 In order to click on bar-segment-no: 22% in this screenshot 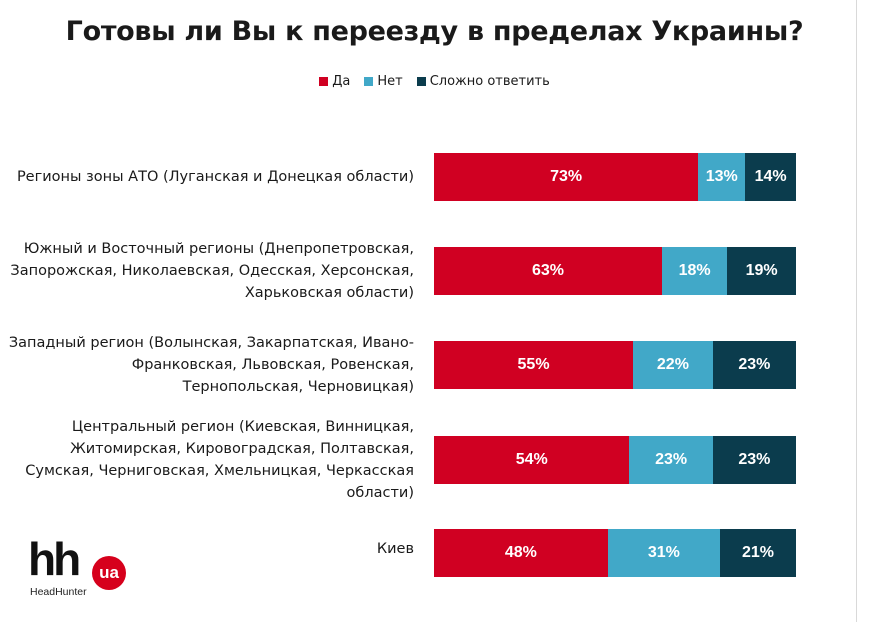, I will do `click(673, 365)`.